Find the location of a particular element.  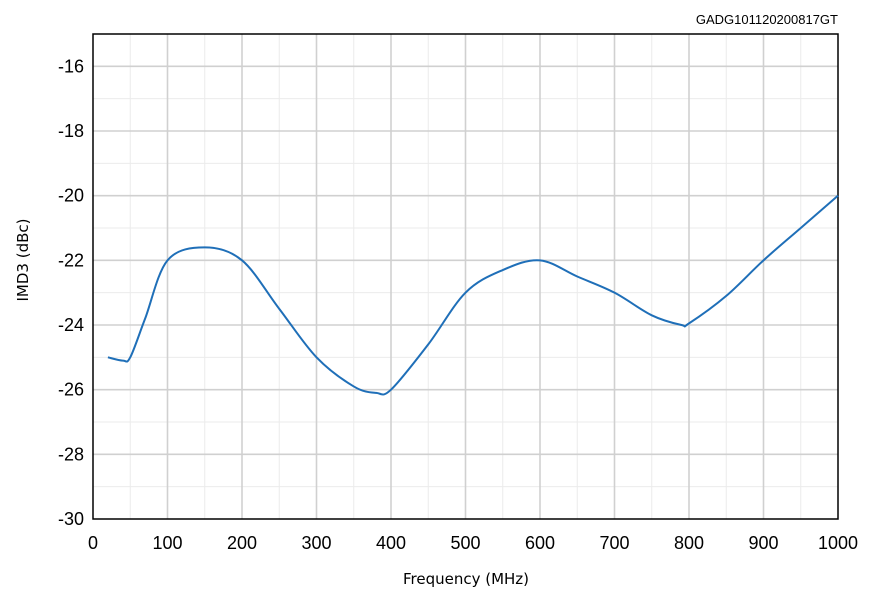

x-tick-label: 500 is located at coordinates (465, 543).